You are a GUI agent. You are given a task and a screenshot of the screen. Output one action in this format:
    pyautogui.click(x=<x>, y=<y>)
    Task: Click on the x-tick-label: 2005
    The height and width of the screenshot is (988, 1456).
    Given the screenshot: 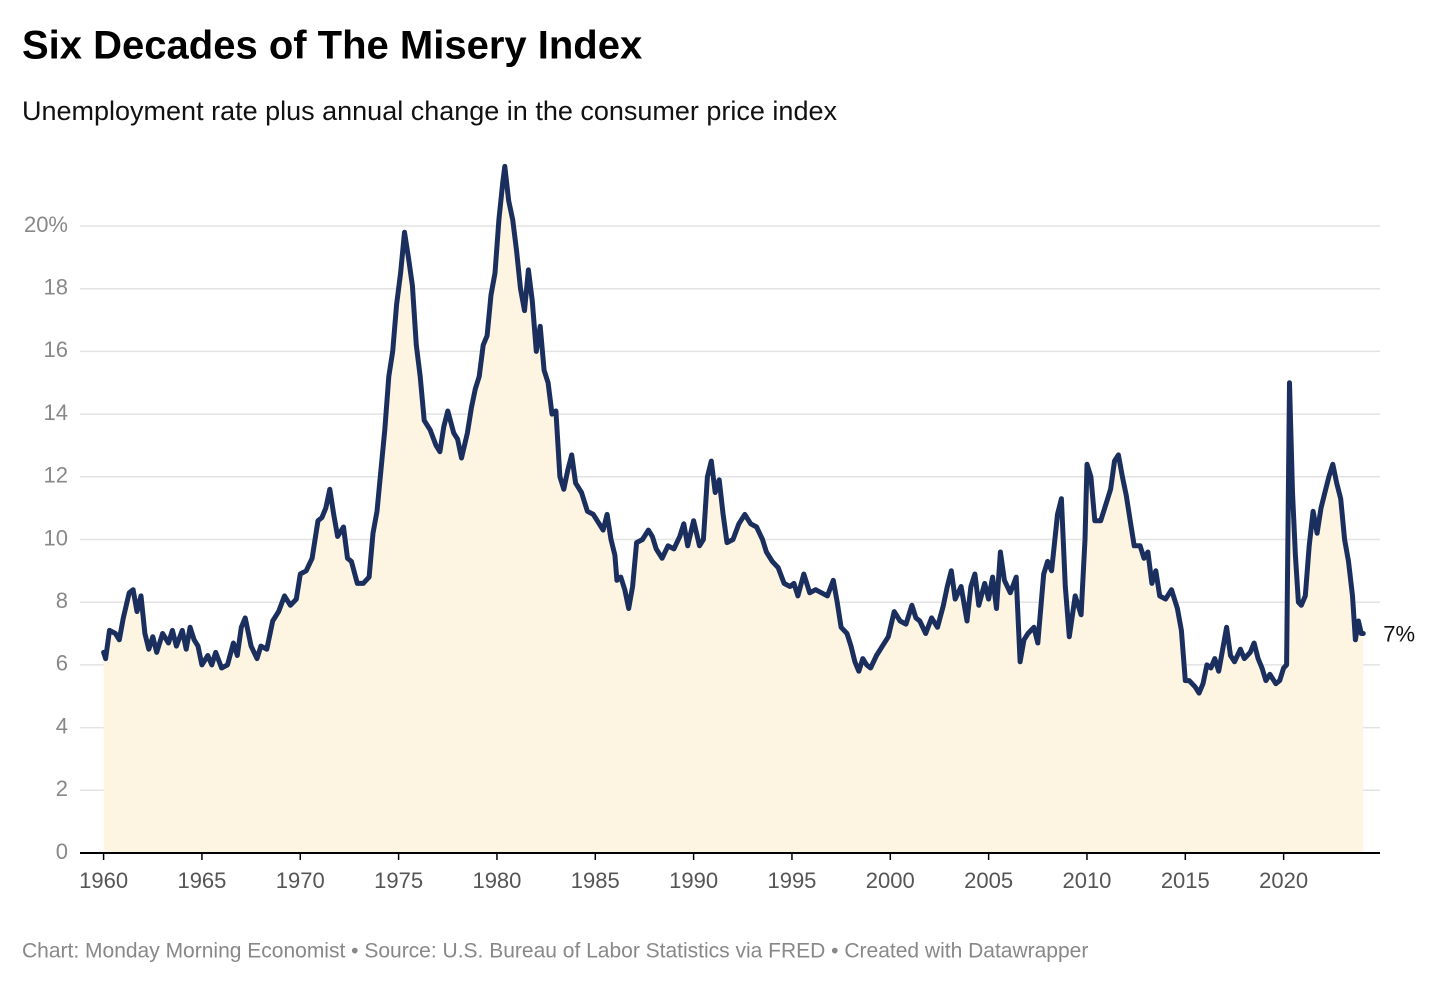 What is the action you would take?
    pyautogui.click(x=988, y=880)
    